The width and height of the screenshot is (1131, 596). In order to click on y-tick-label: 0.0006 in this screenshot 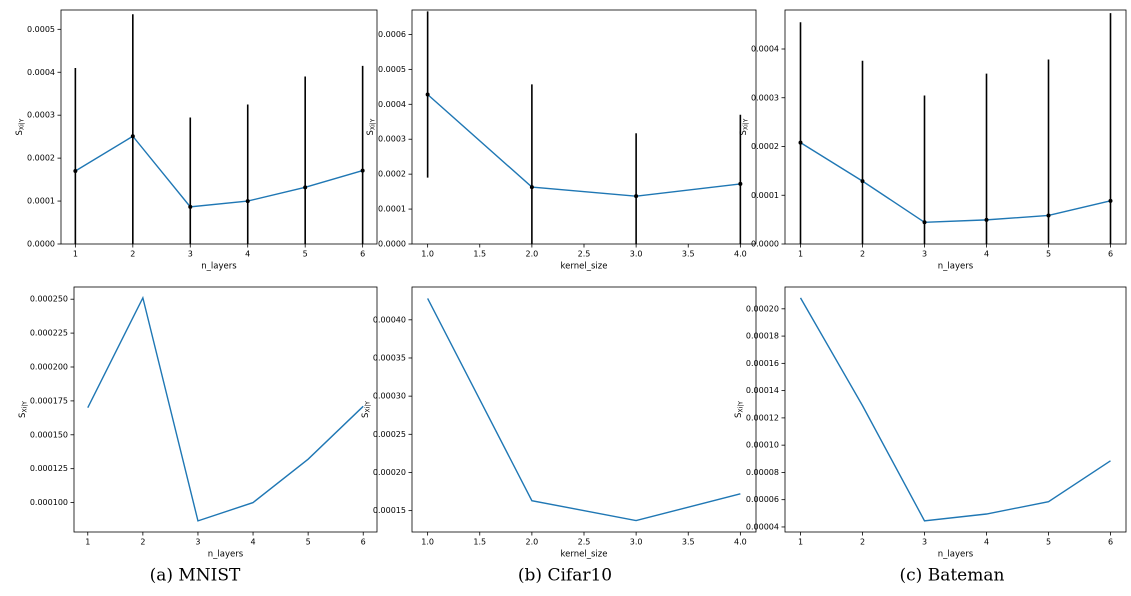, I will do `click(392, 34)`.